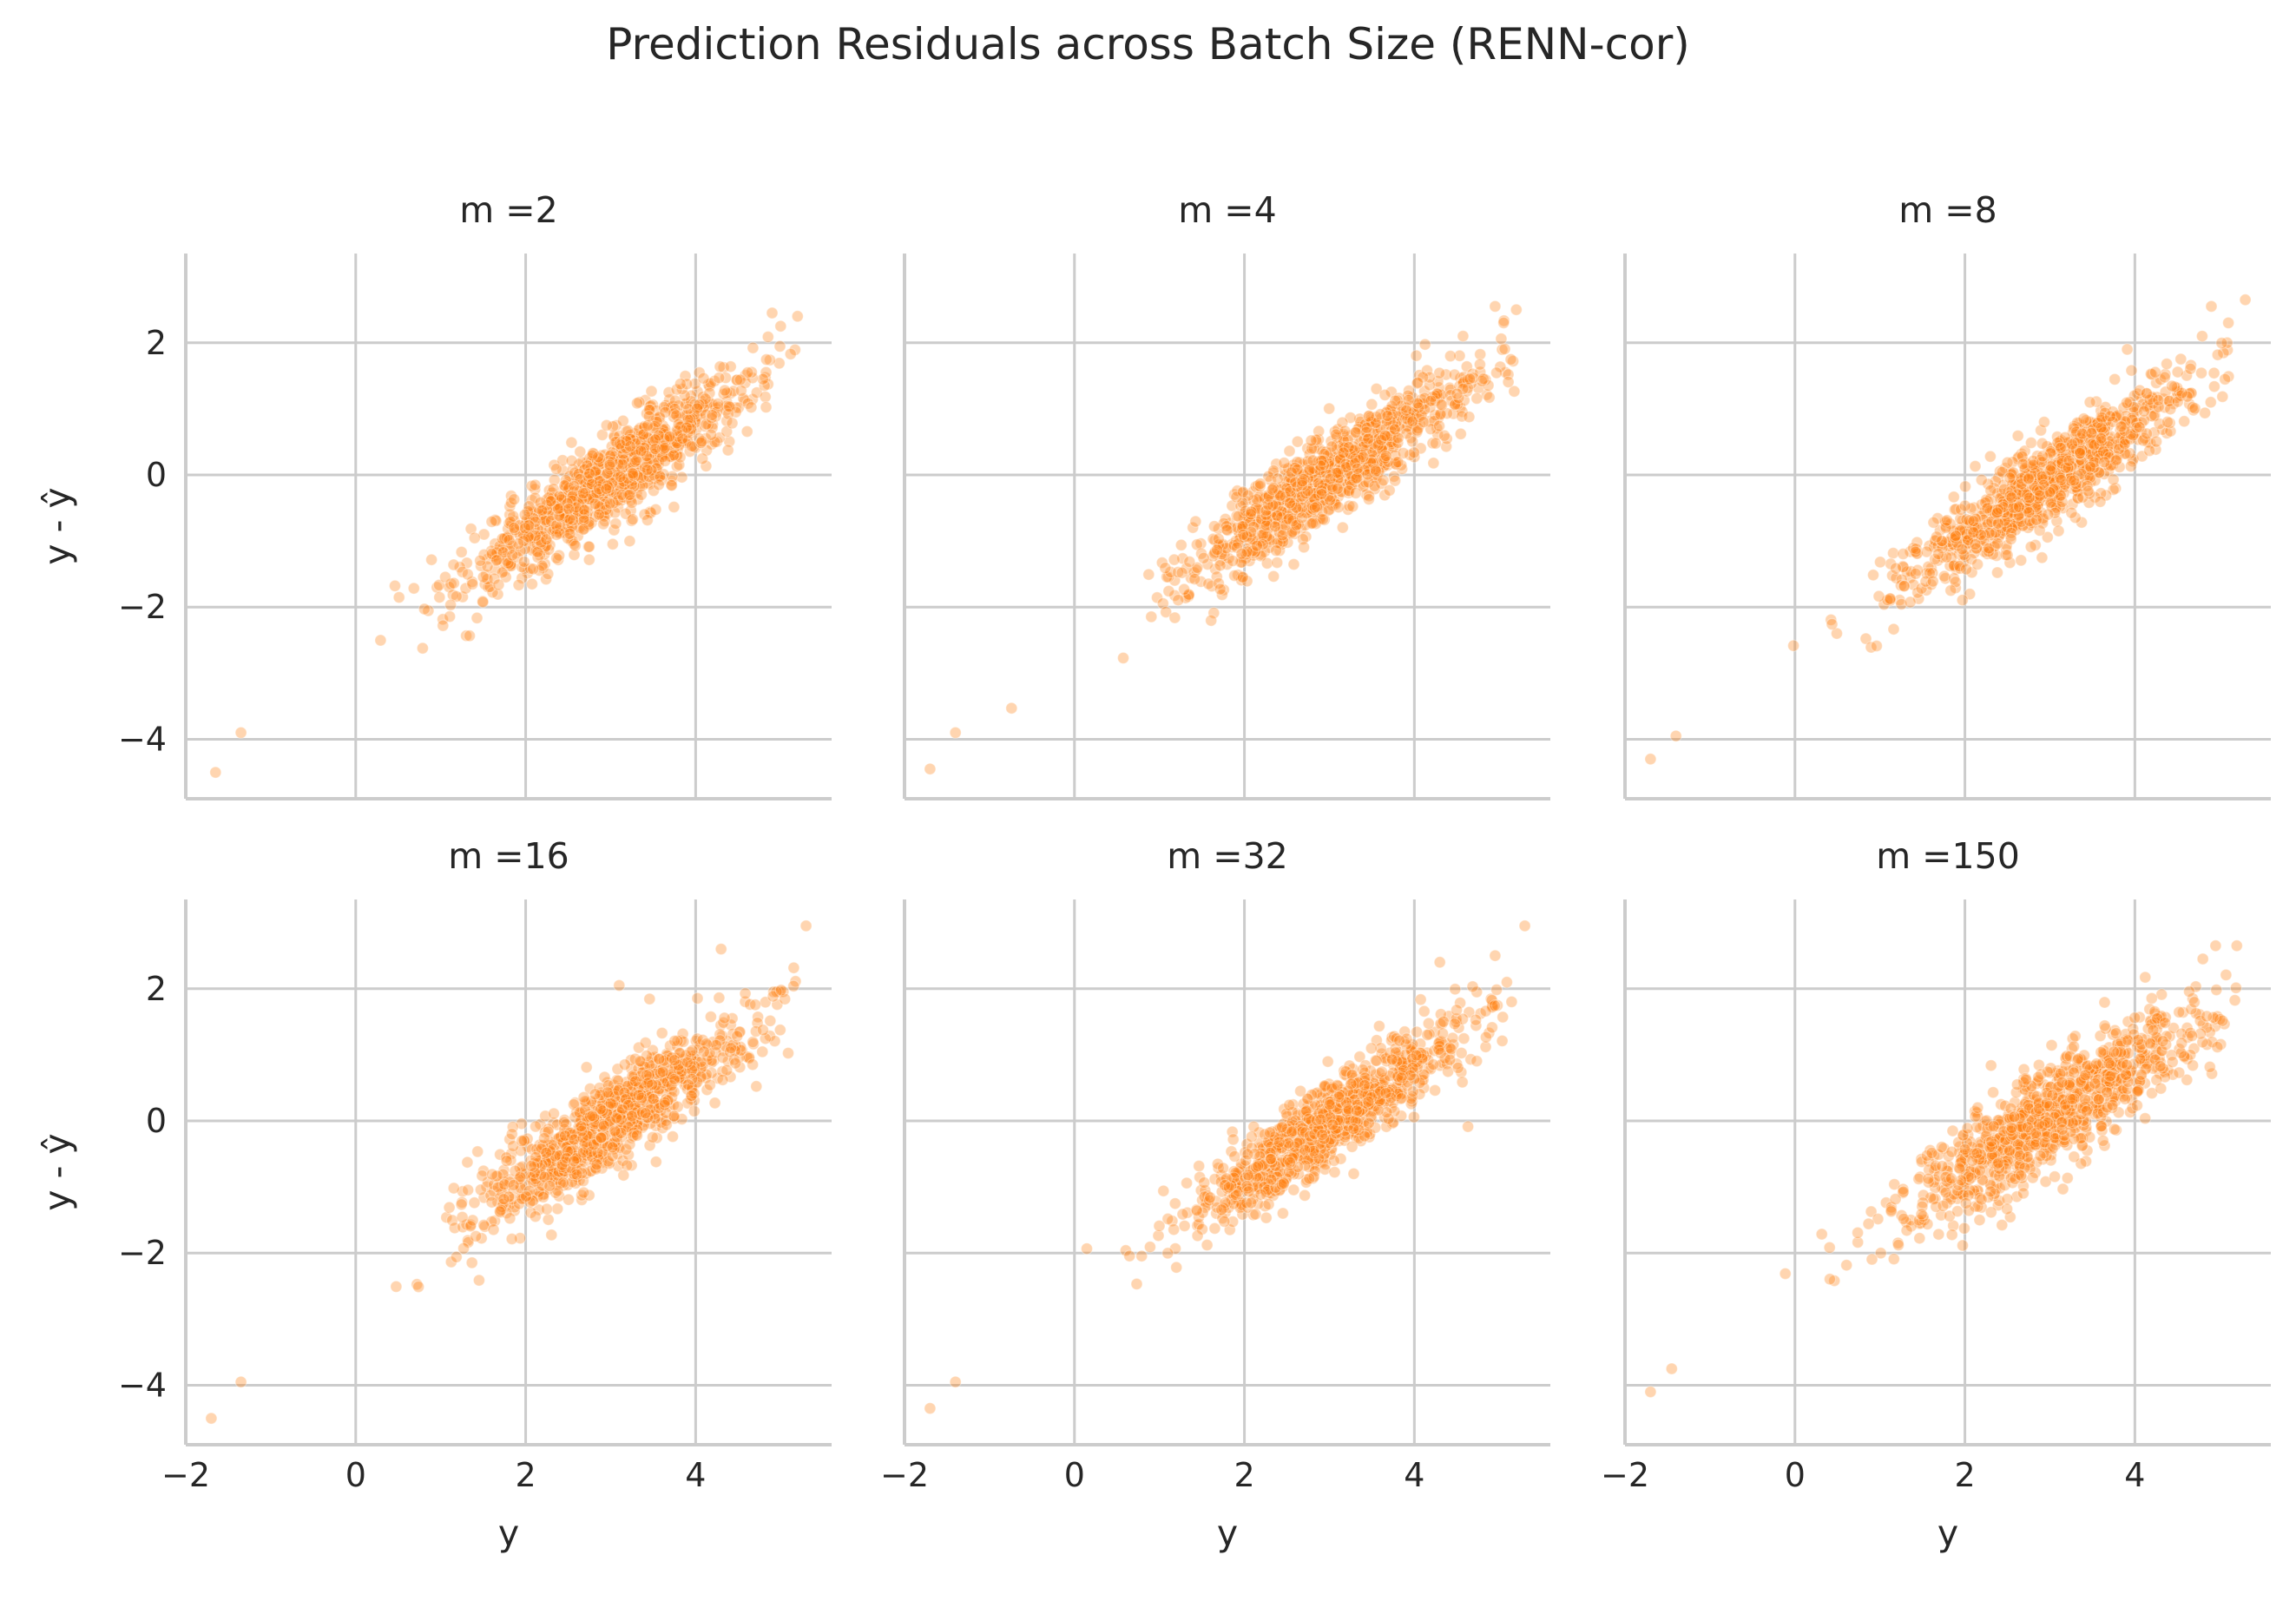 Image resolution: width=2296 pixels, height=1601 pixels. I want to click on x-axis-label: y, so click(508, 1533).